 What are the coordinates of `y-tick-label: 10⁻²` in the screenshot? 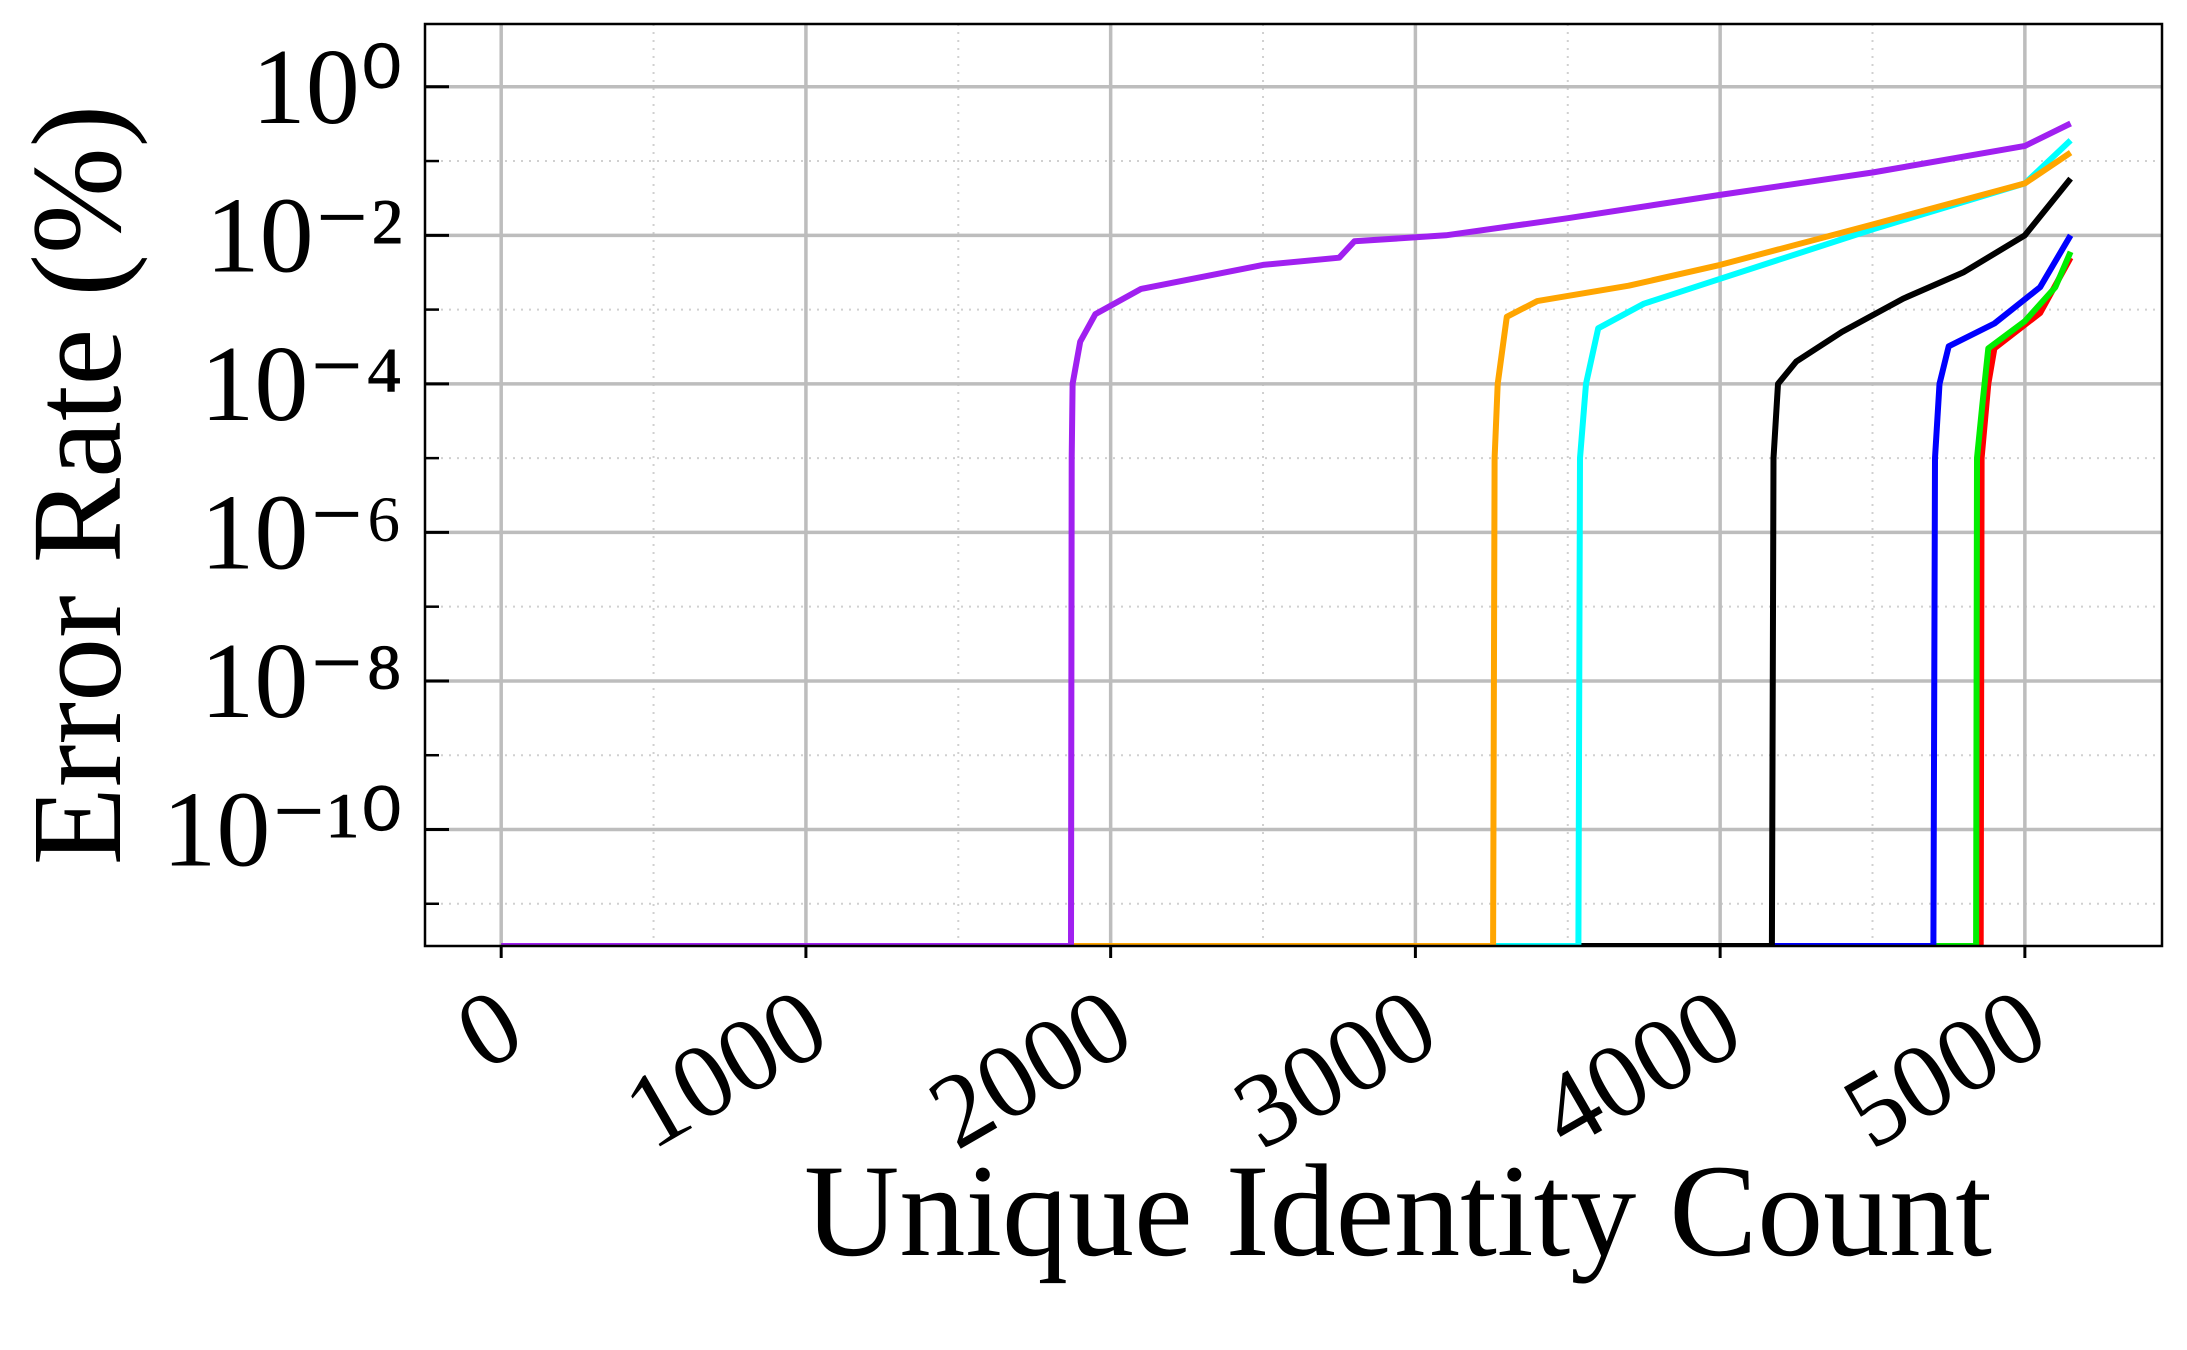 It's located at (304, 235).